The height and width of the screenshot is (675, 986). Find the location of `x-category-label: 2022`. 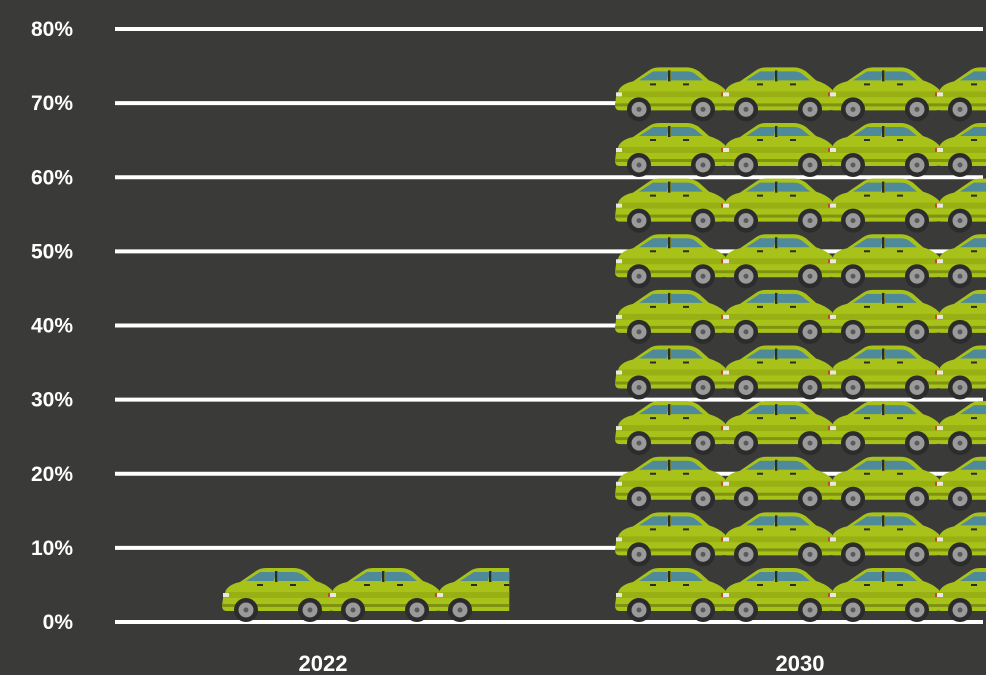

x-category-label: 2022 is located at coordinates (323, 663).